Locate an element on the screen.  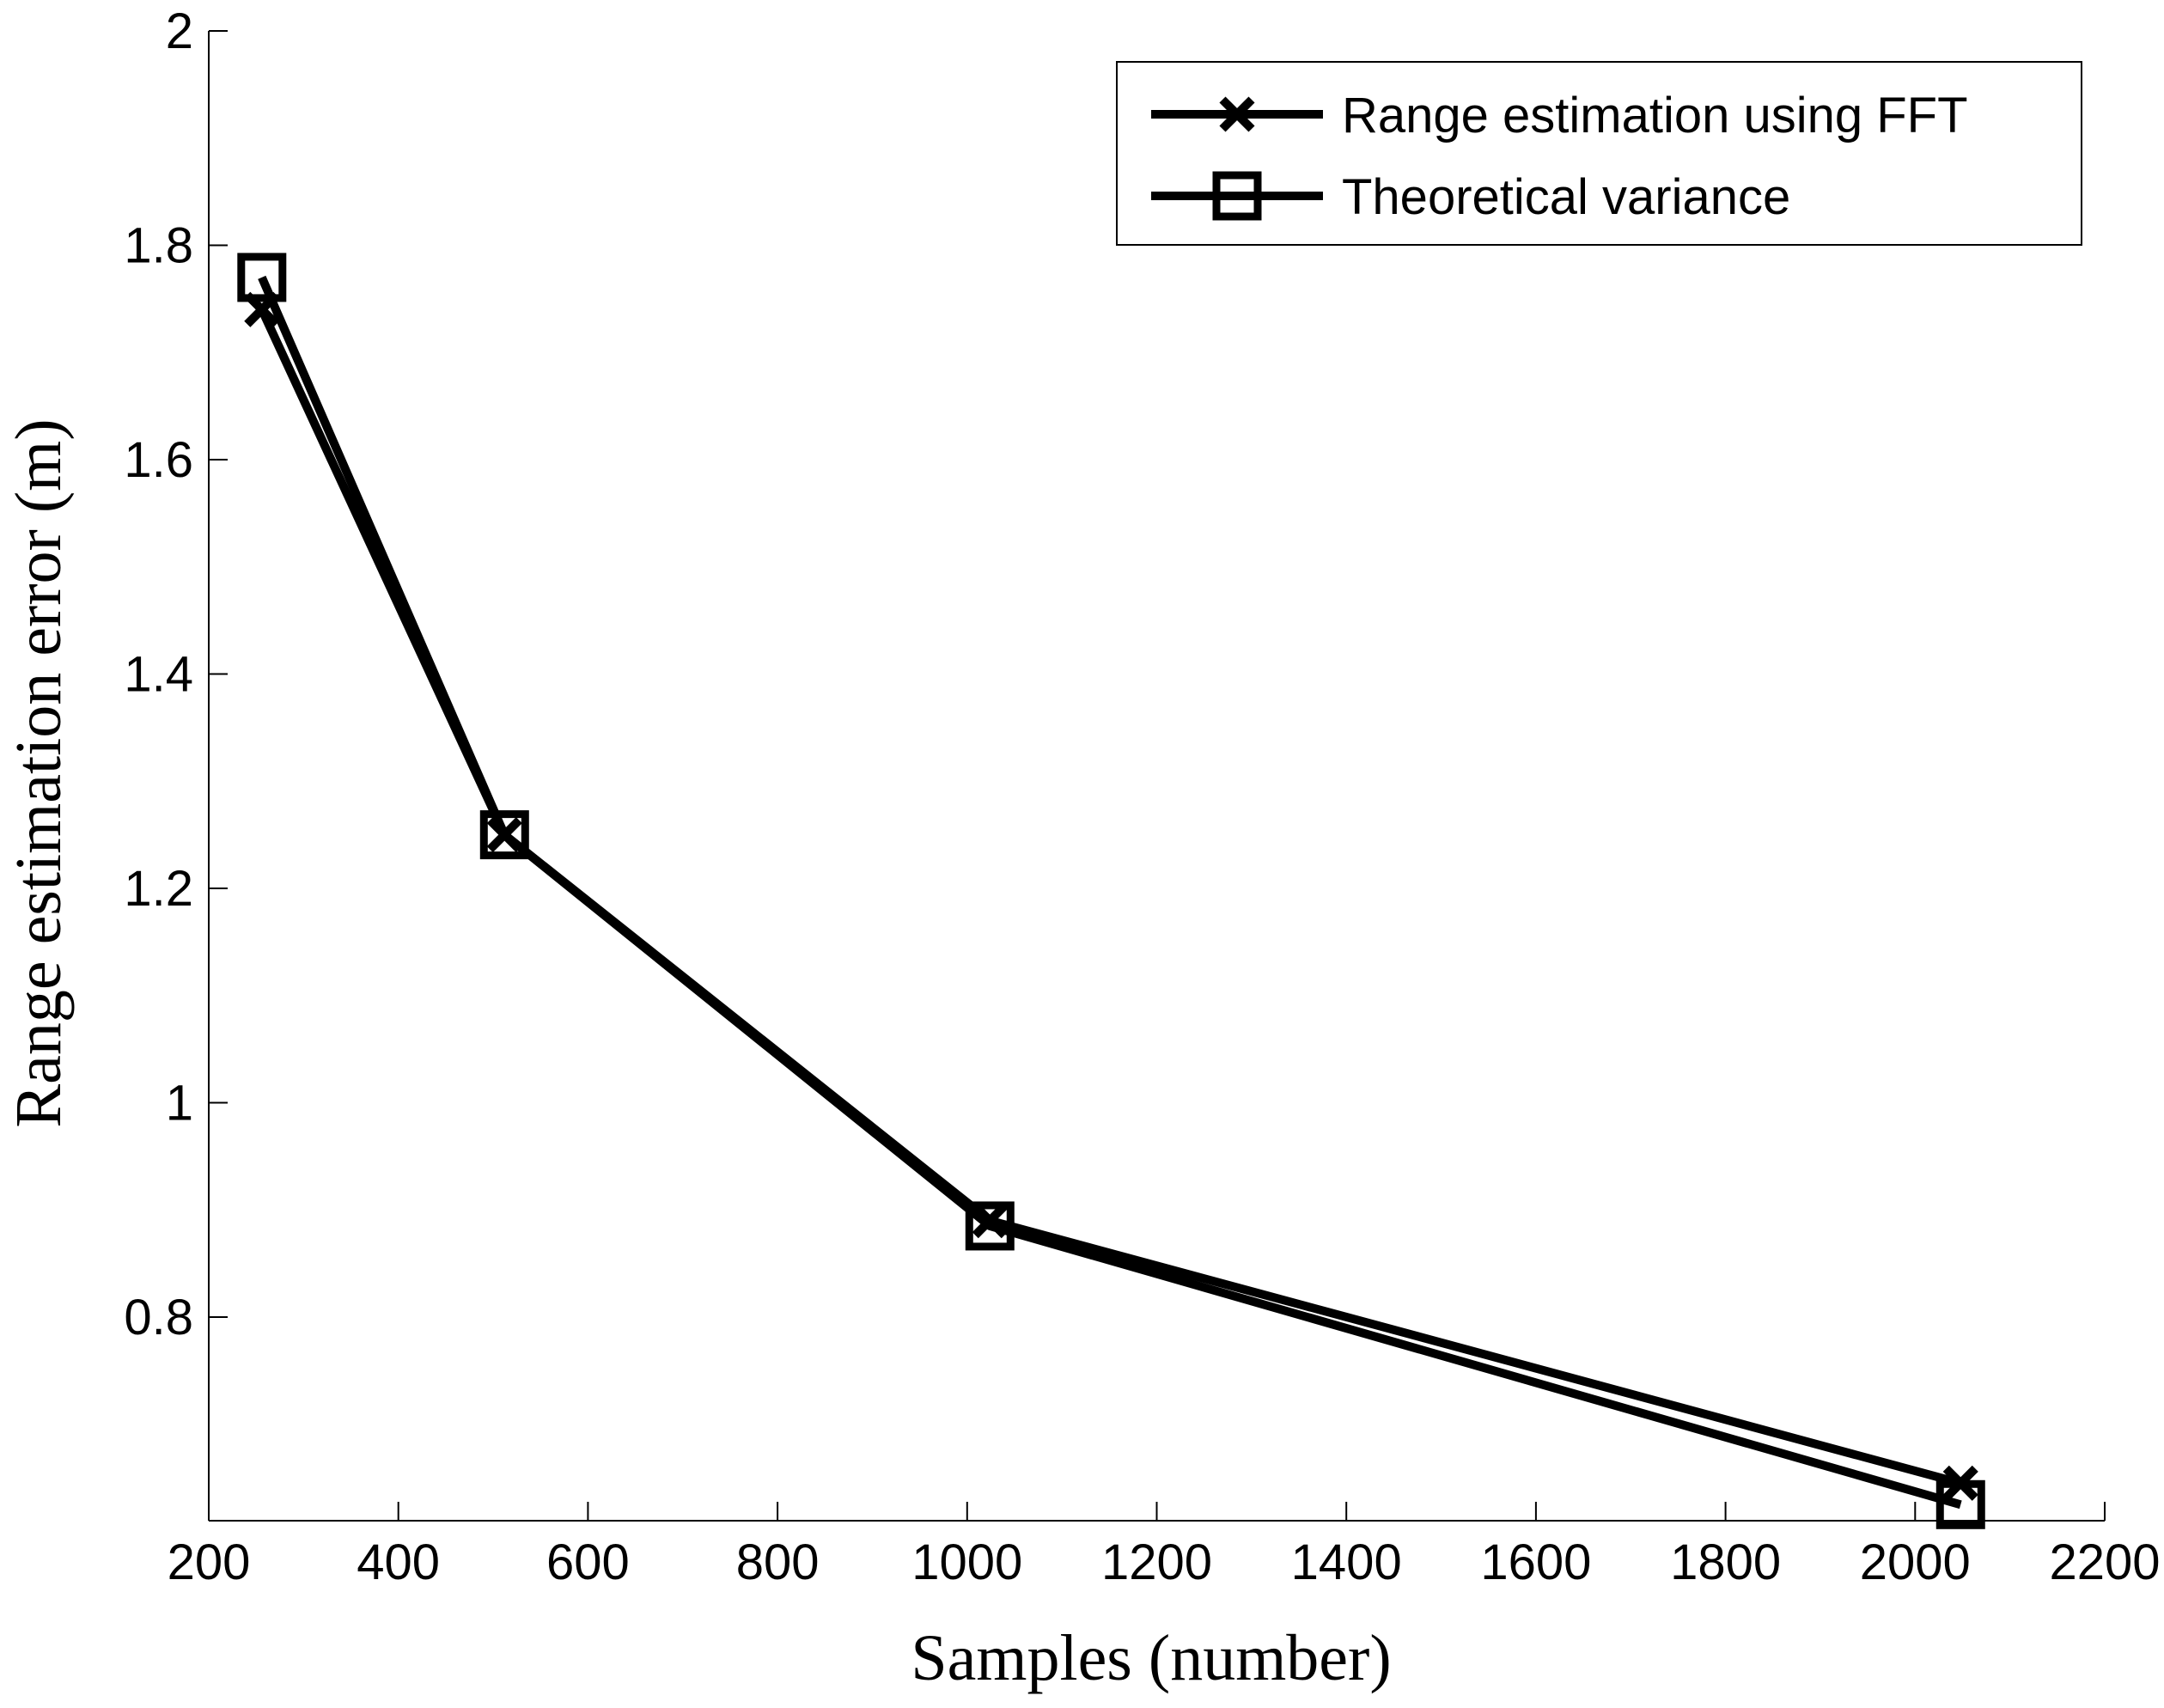
x-tick-label: 1000 is located at coordinates (966, 1562).